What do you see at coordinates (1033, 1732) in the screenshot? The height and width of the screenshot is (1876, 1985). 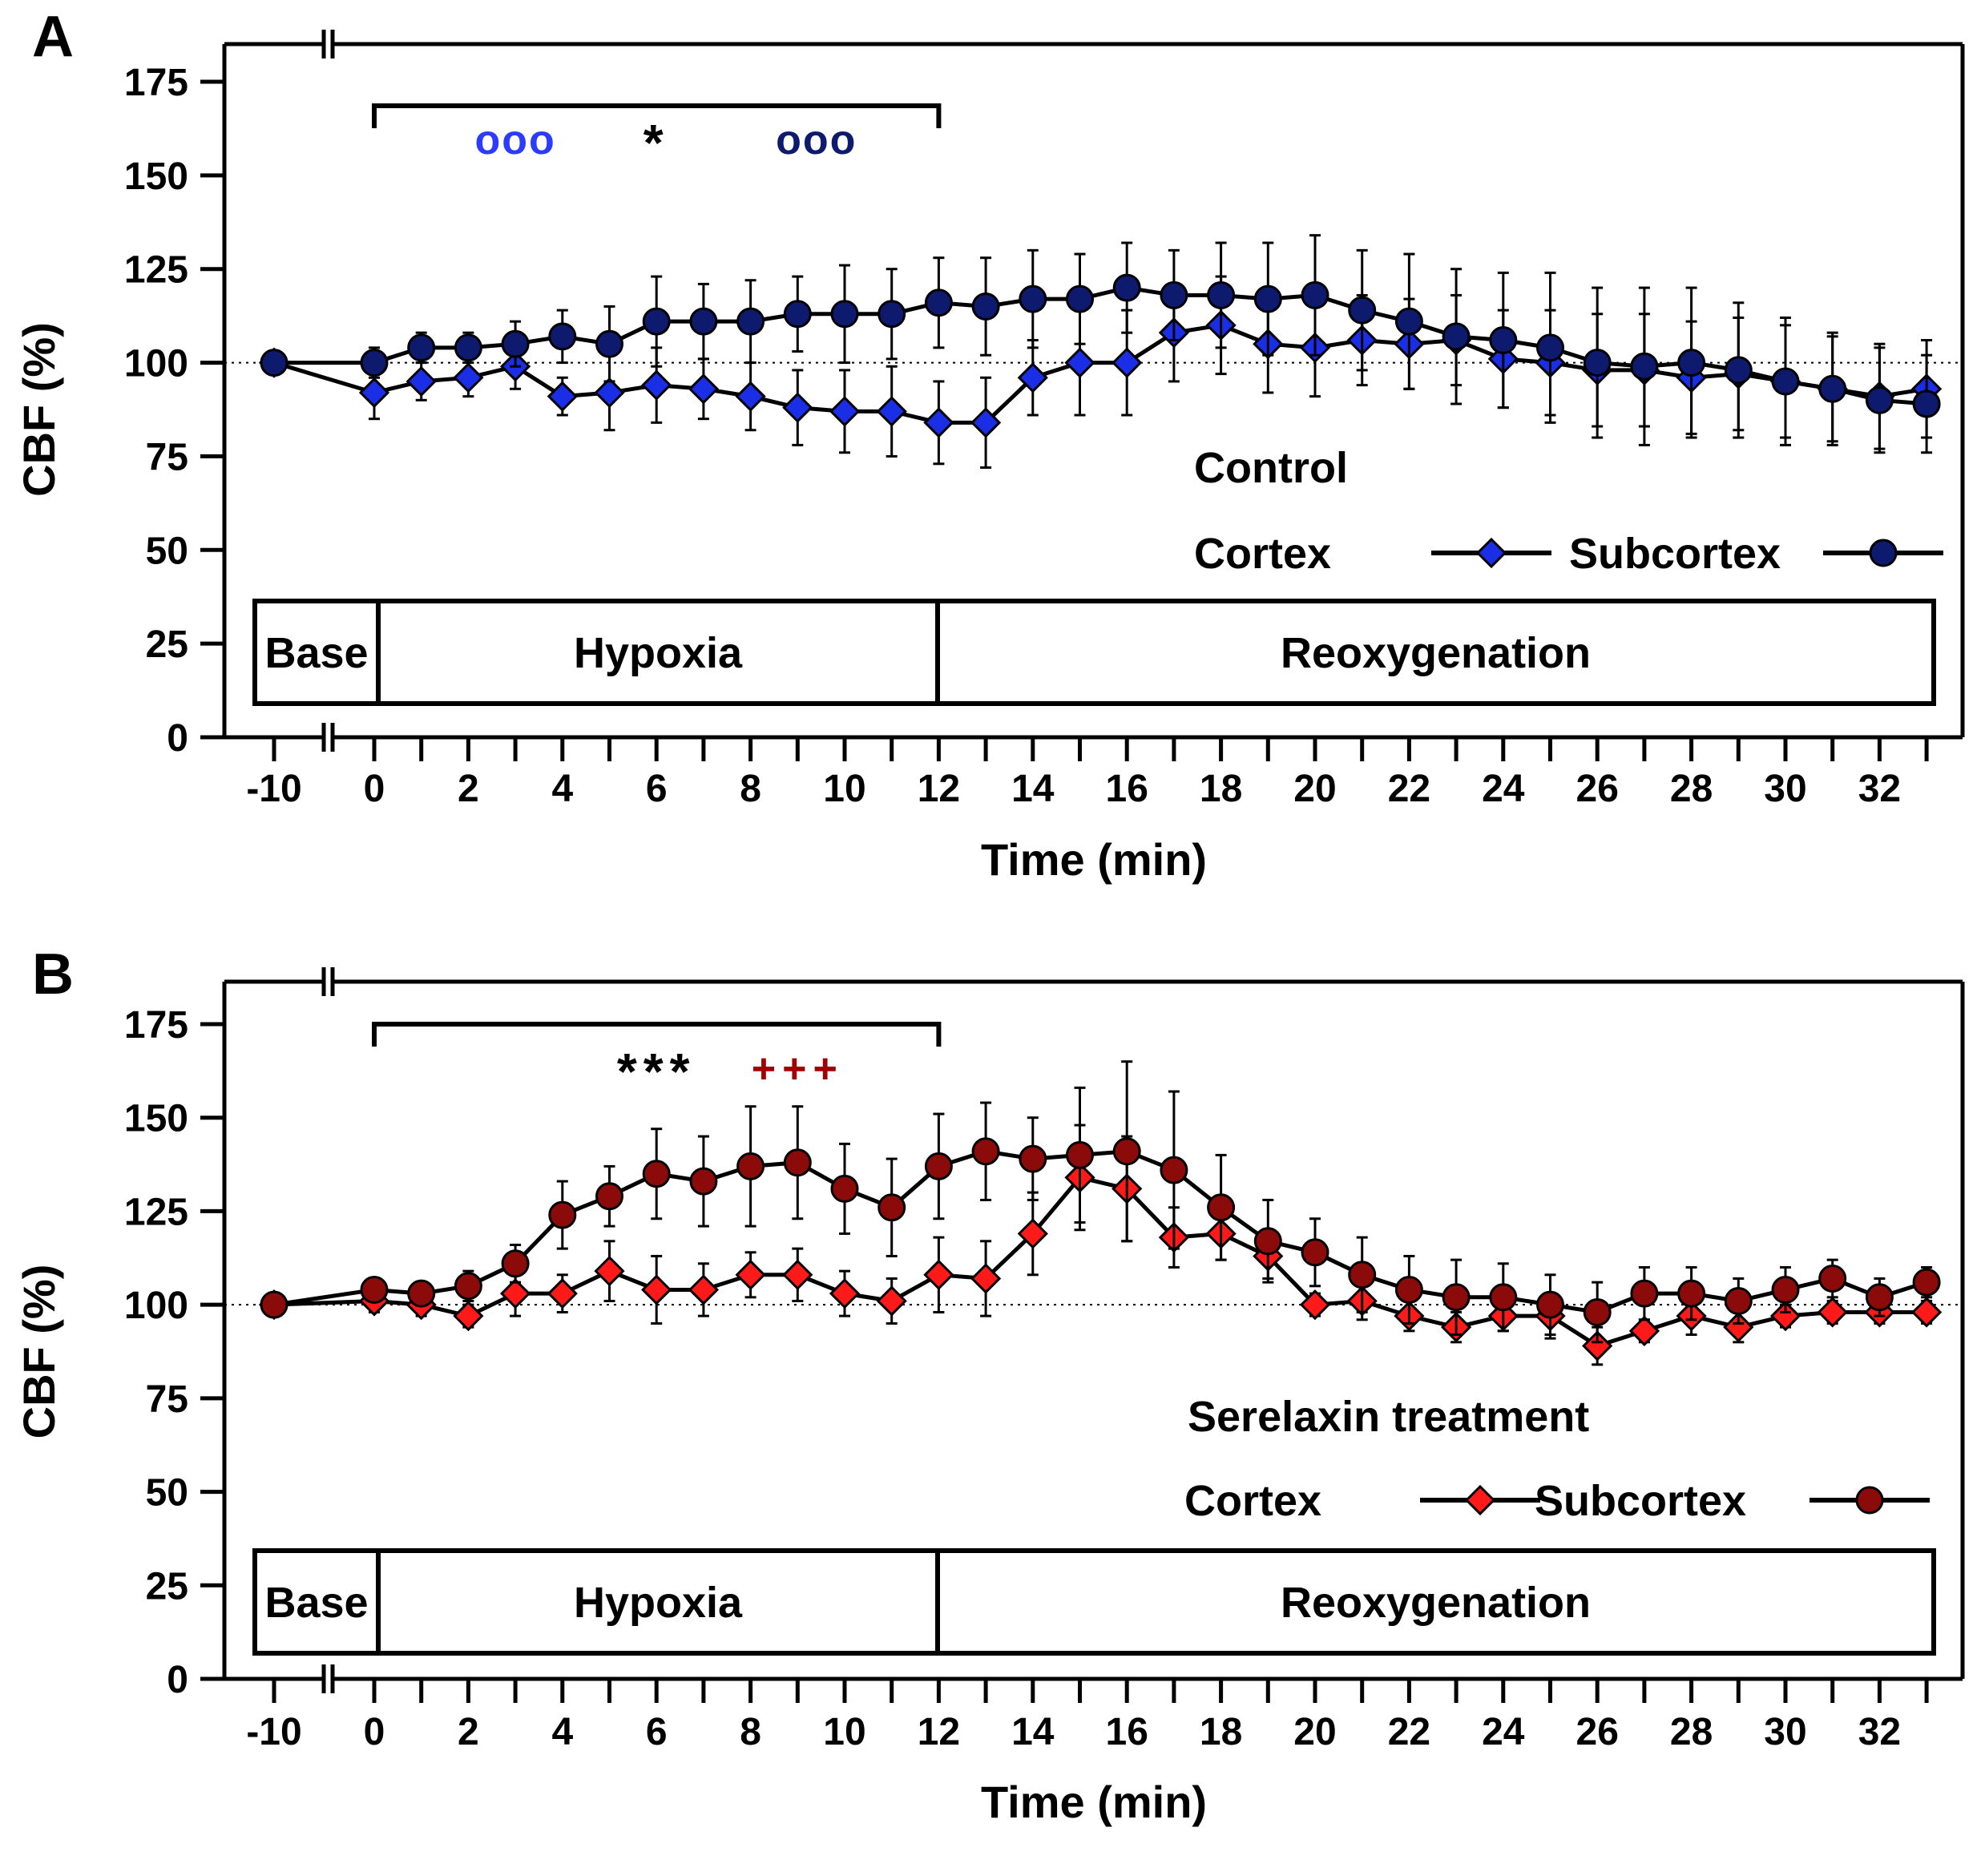 I see `x-tick-label: 14` at bounding box center [1033, 1732].